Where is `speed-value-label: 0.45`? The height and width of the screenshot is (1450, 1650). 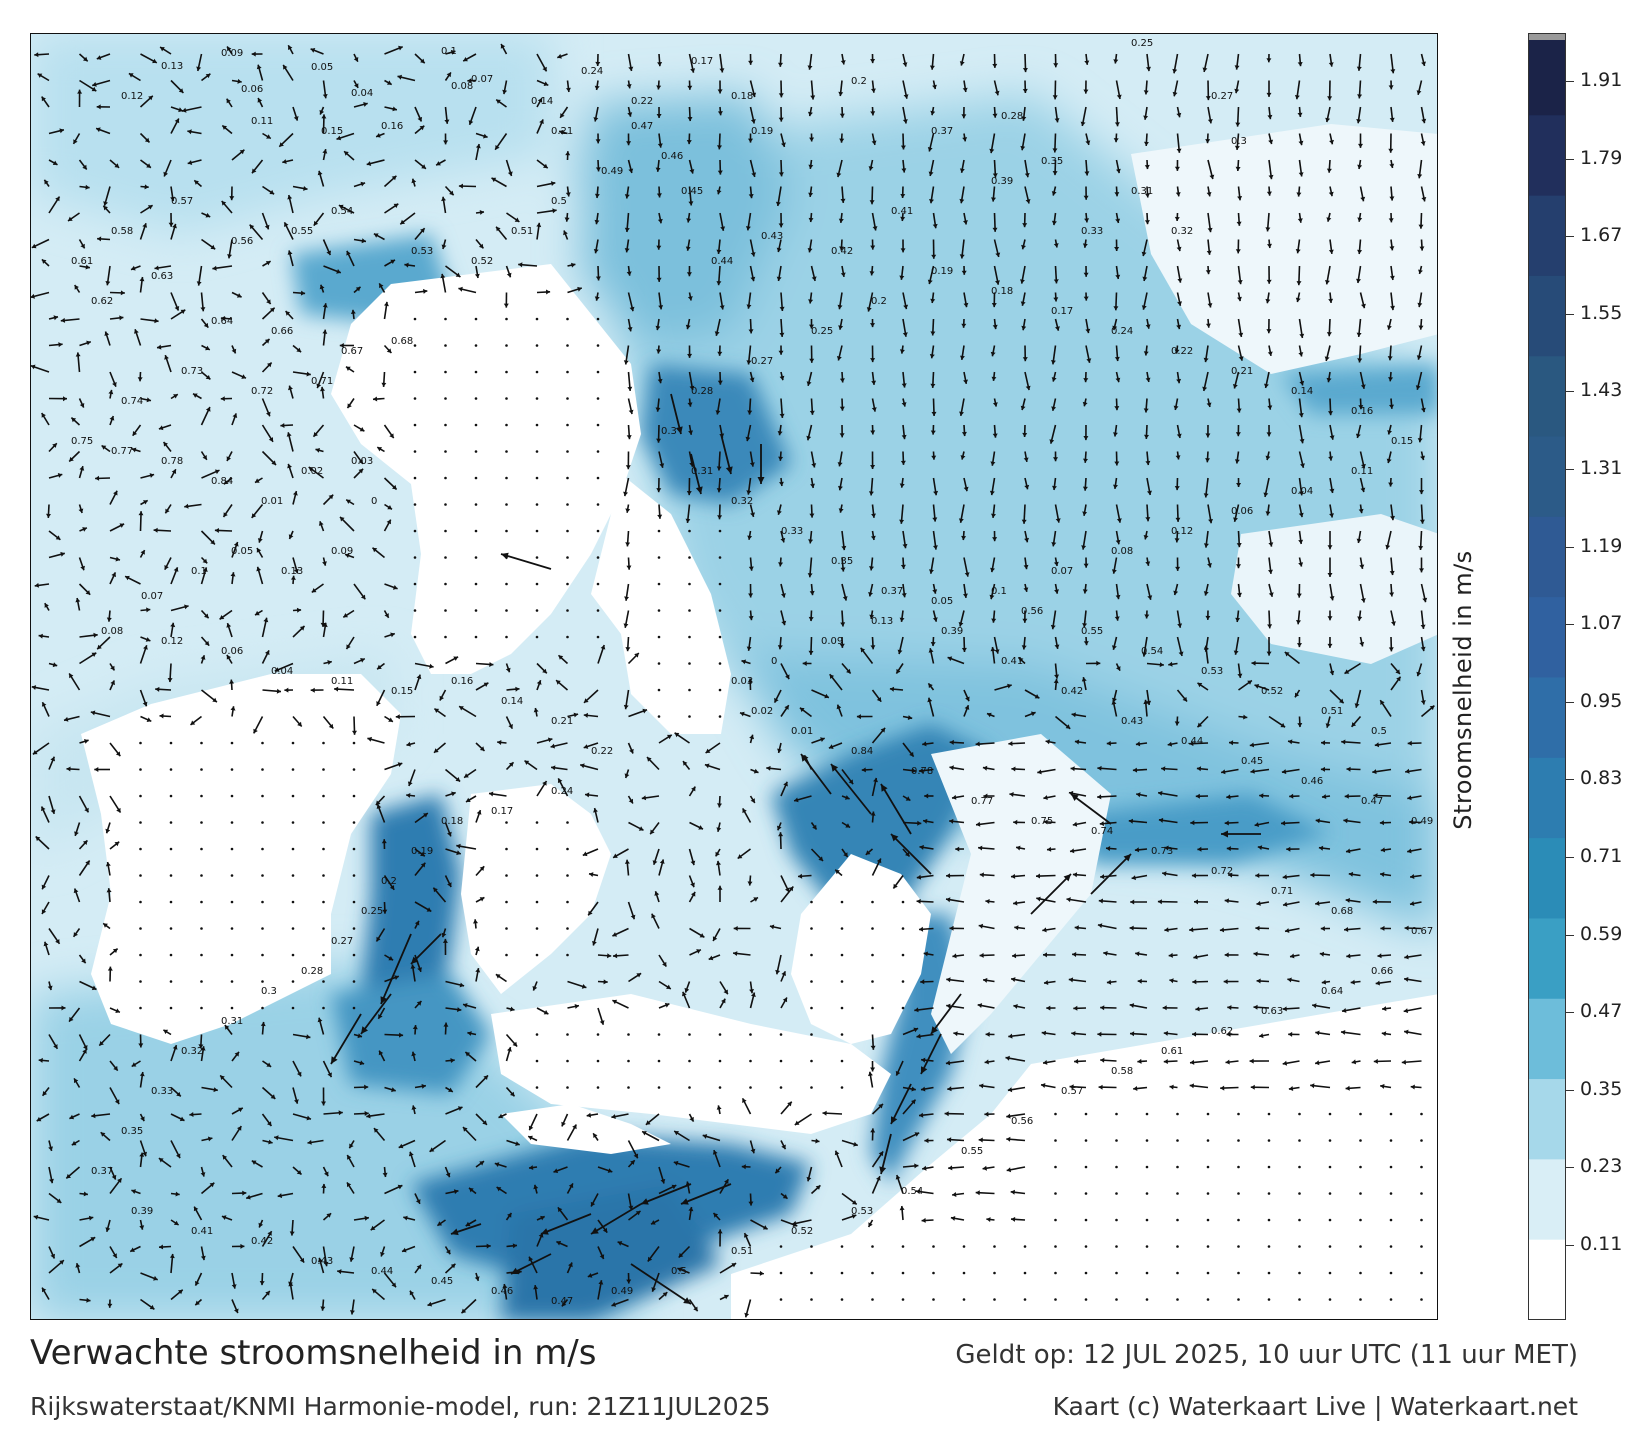
speed-value-label: 0.45 is located at coordinates (692, 191).